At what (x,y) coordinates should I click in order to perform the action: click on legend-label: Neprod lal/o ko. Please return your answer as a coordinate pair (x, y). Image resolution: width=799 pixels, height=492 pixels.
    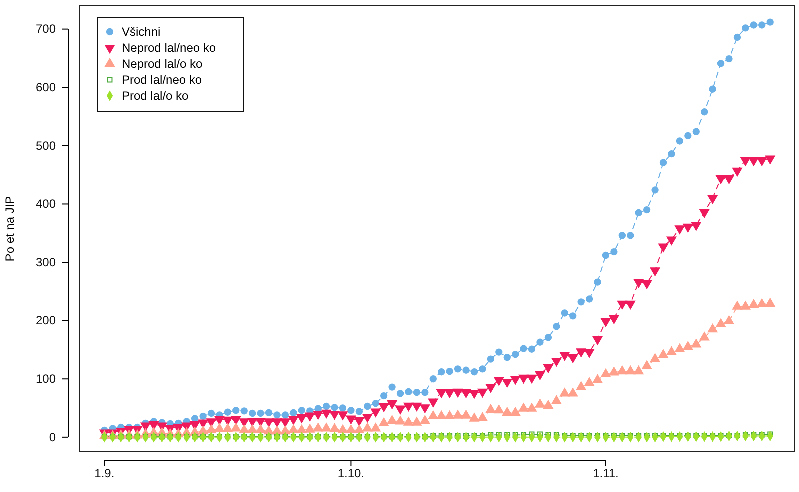
    Looking at the image, I should click on (163, 64).